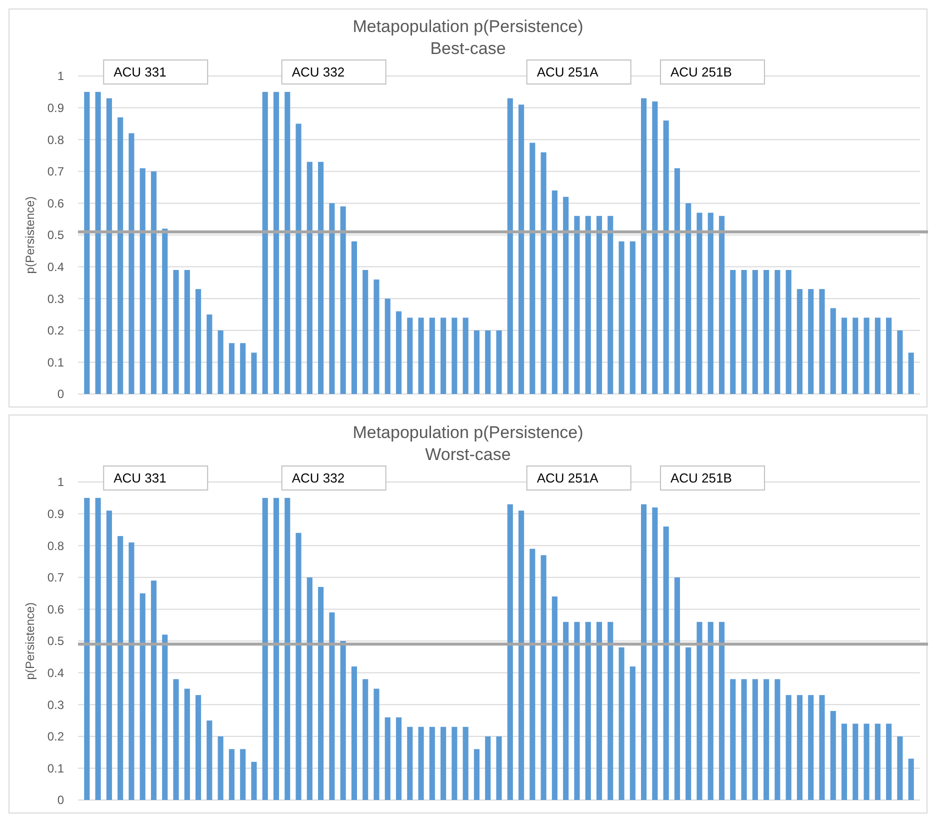  Describe the element at coordinates (30, 641) in the screenshot. I see `y-axis-title: p(Persistence)` at that location.